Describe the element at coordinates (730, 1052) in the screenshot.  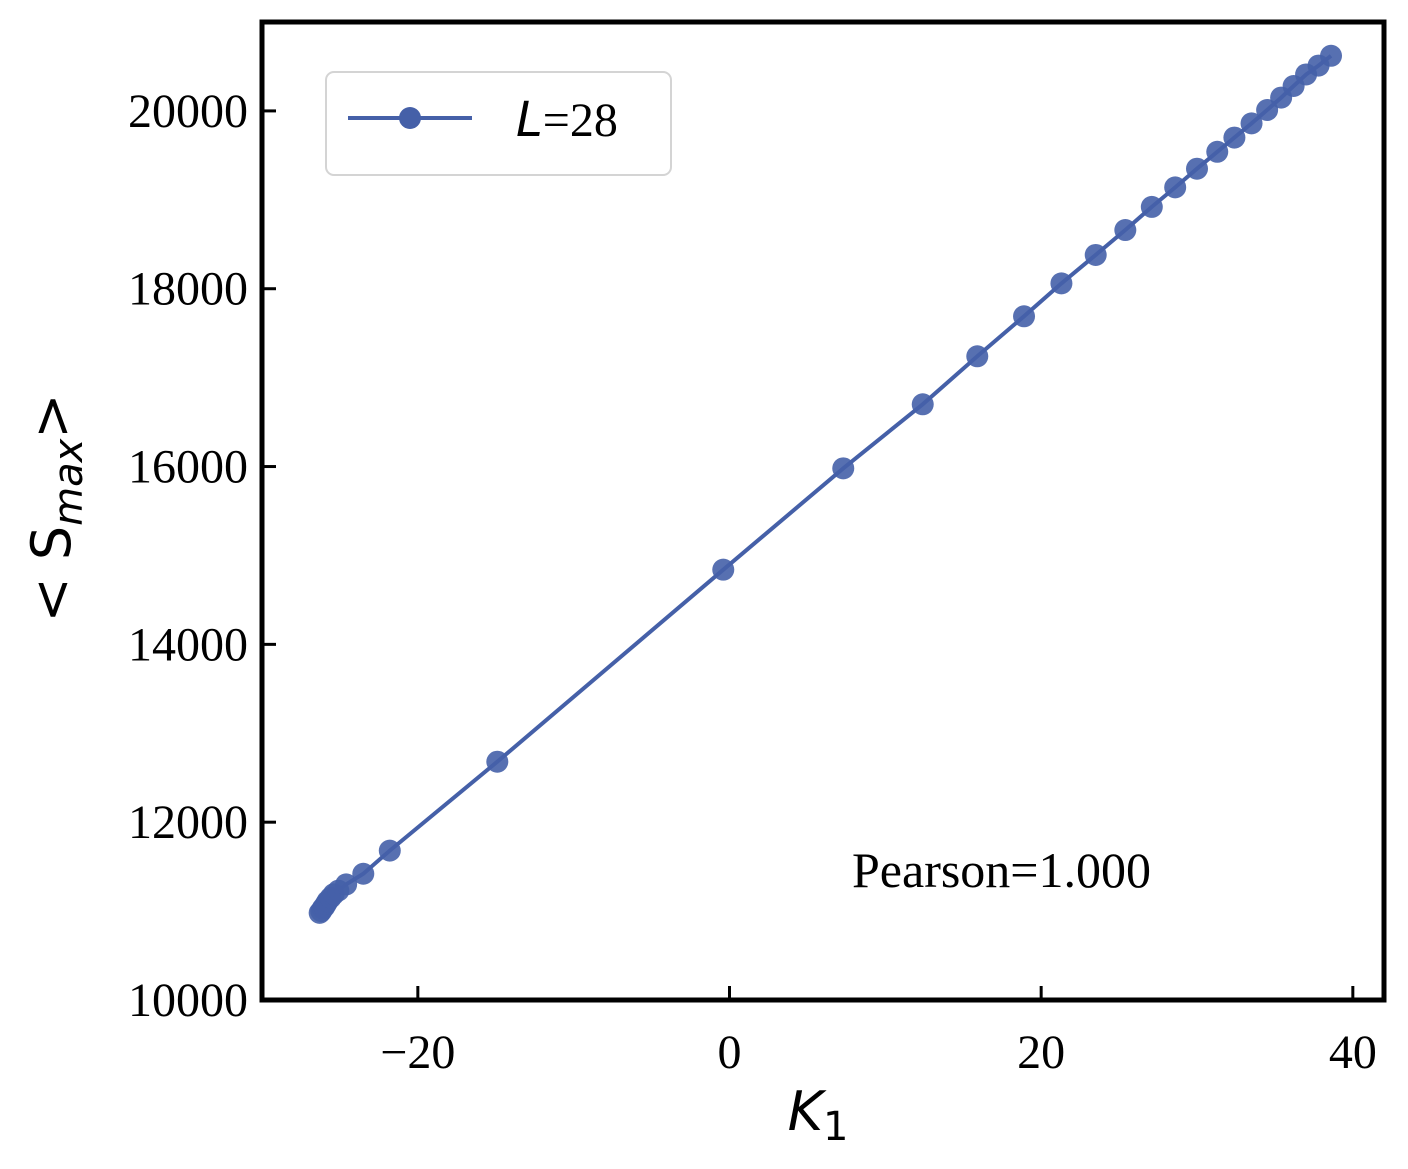
I see `x-tick-label: 0` at that location.